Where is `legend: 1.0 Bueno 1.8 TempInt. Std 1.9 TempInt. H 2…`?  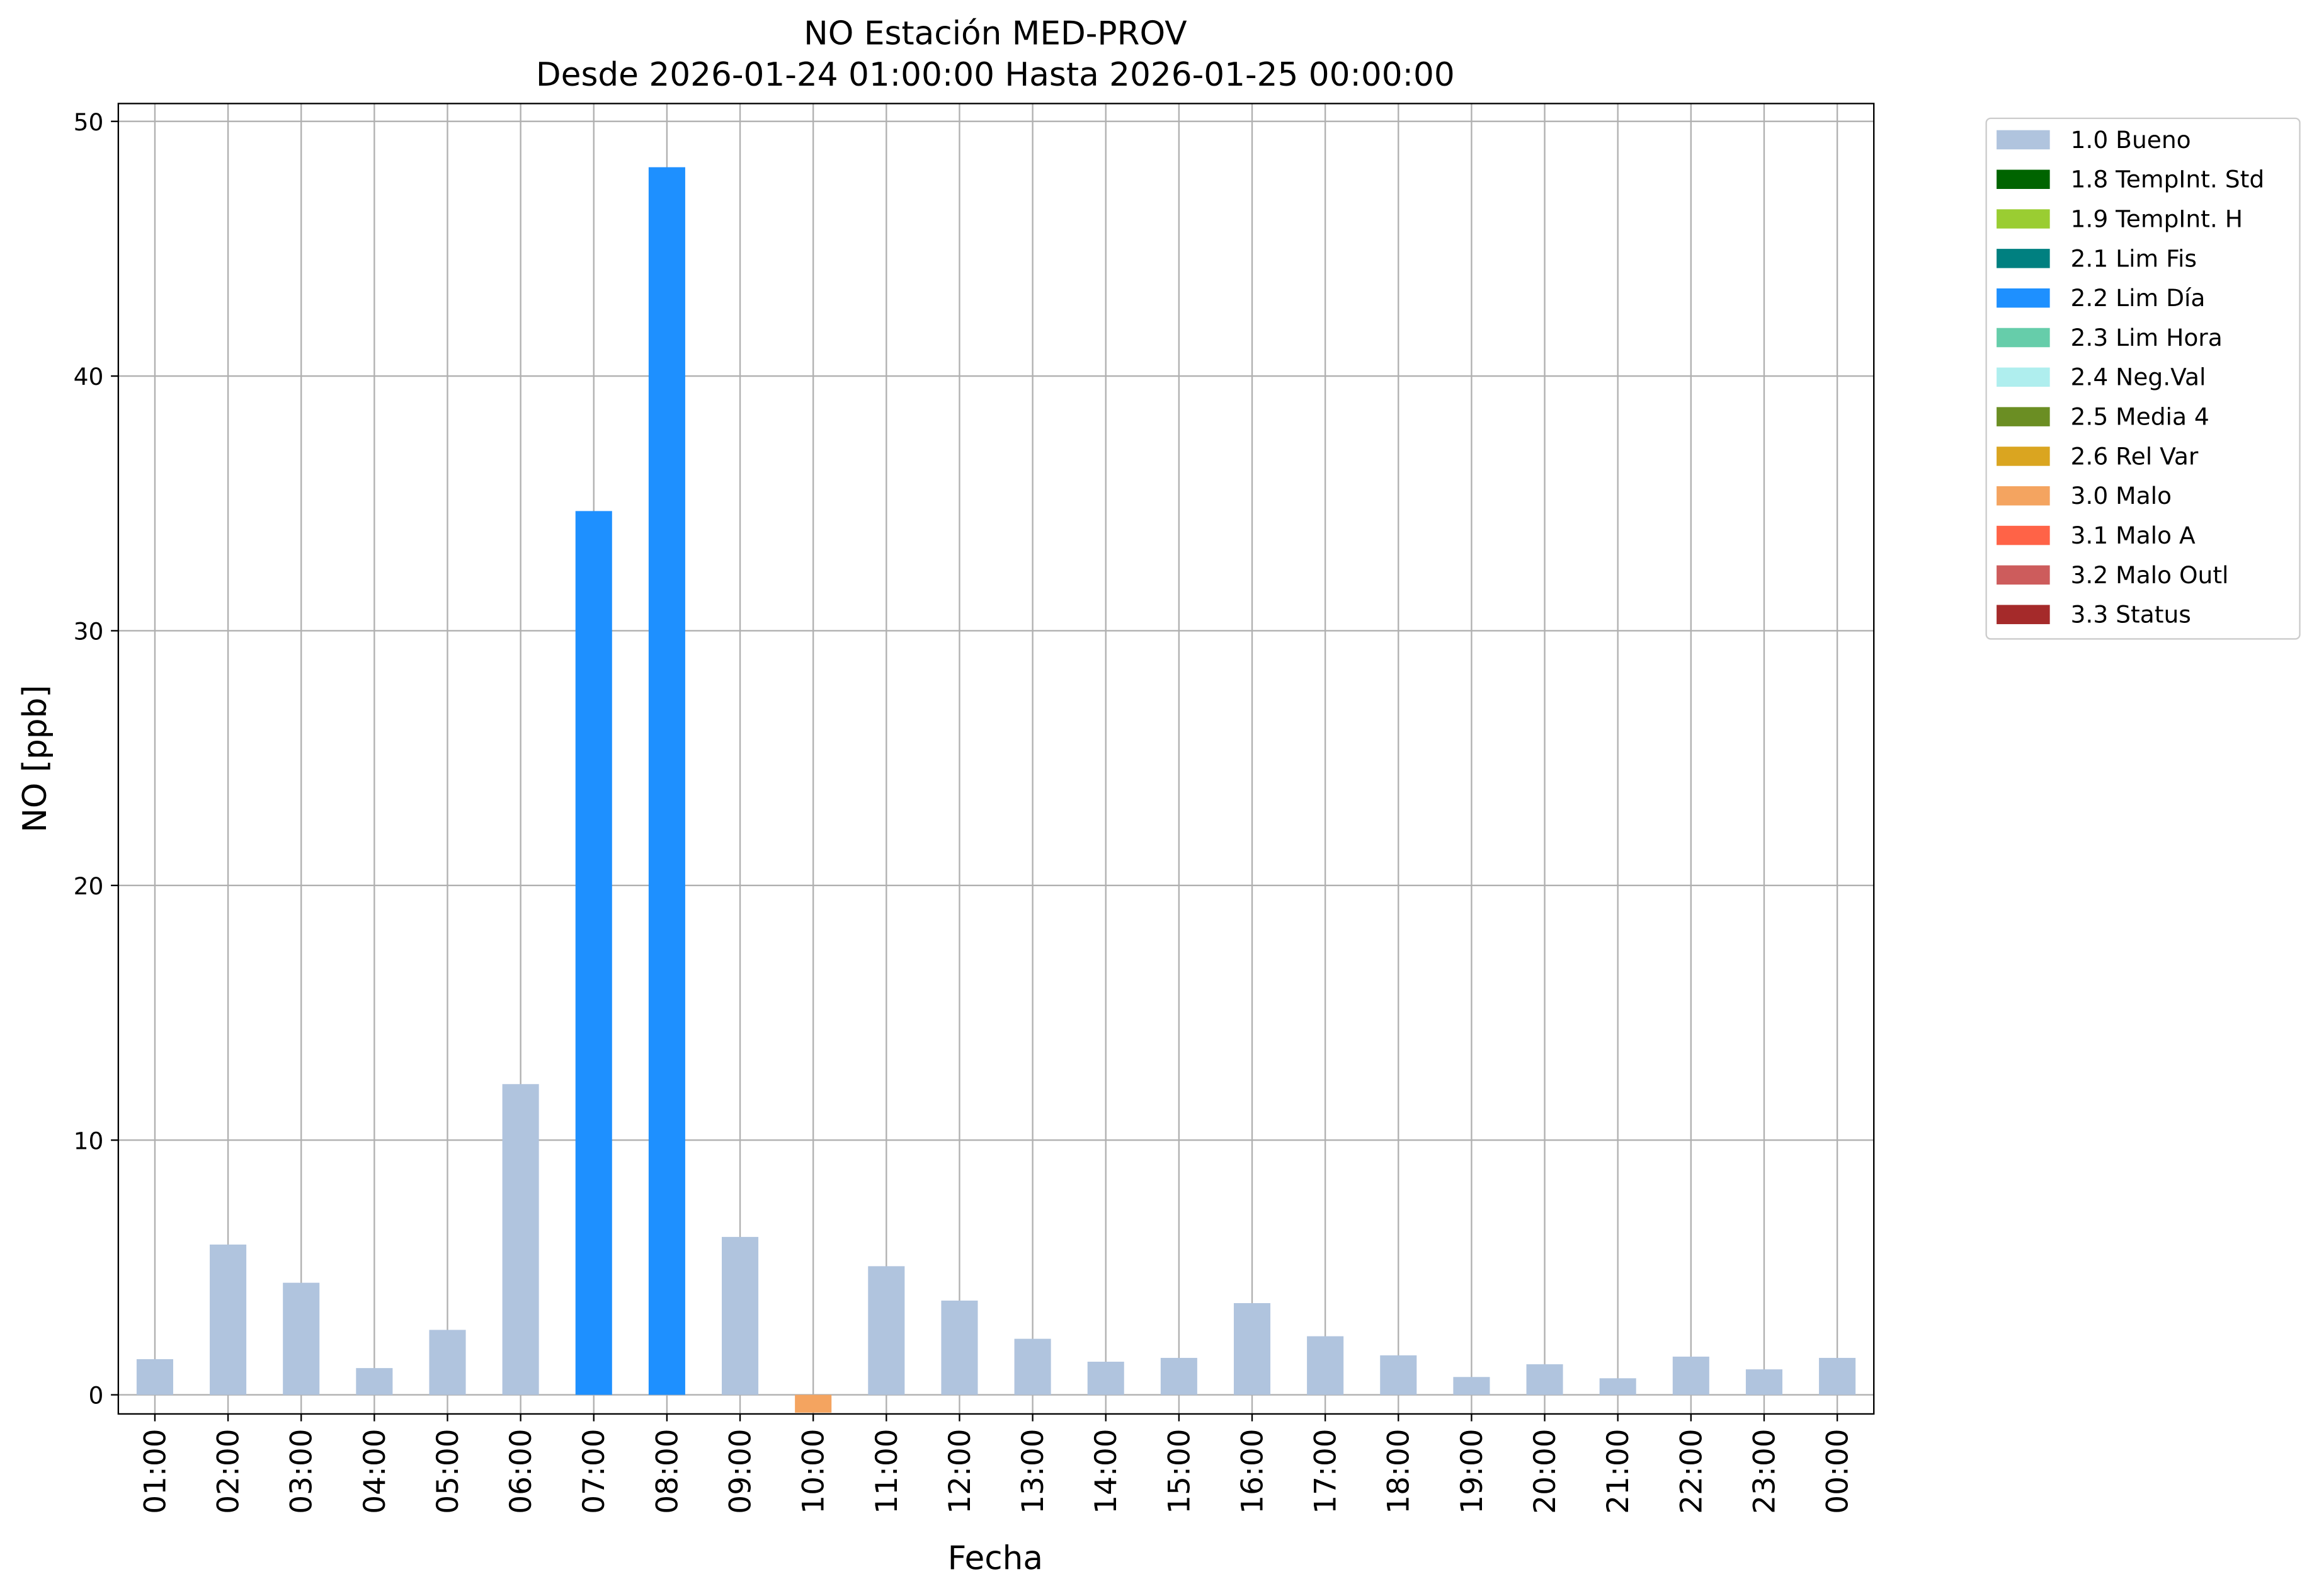 legend: 1.0 Bueno 1.8 TempInt. Std 1.9 TempInt. H 2… is located at coordinates (2143, 378).